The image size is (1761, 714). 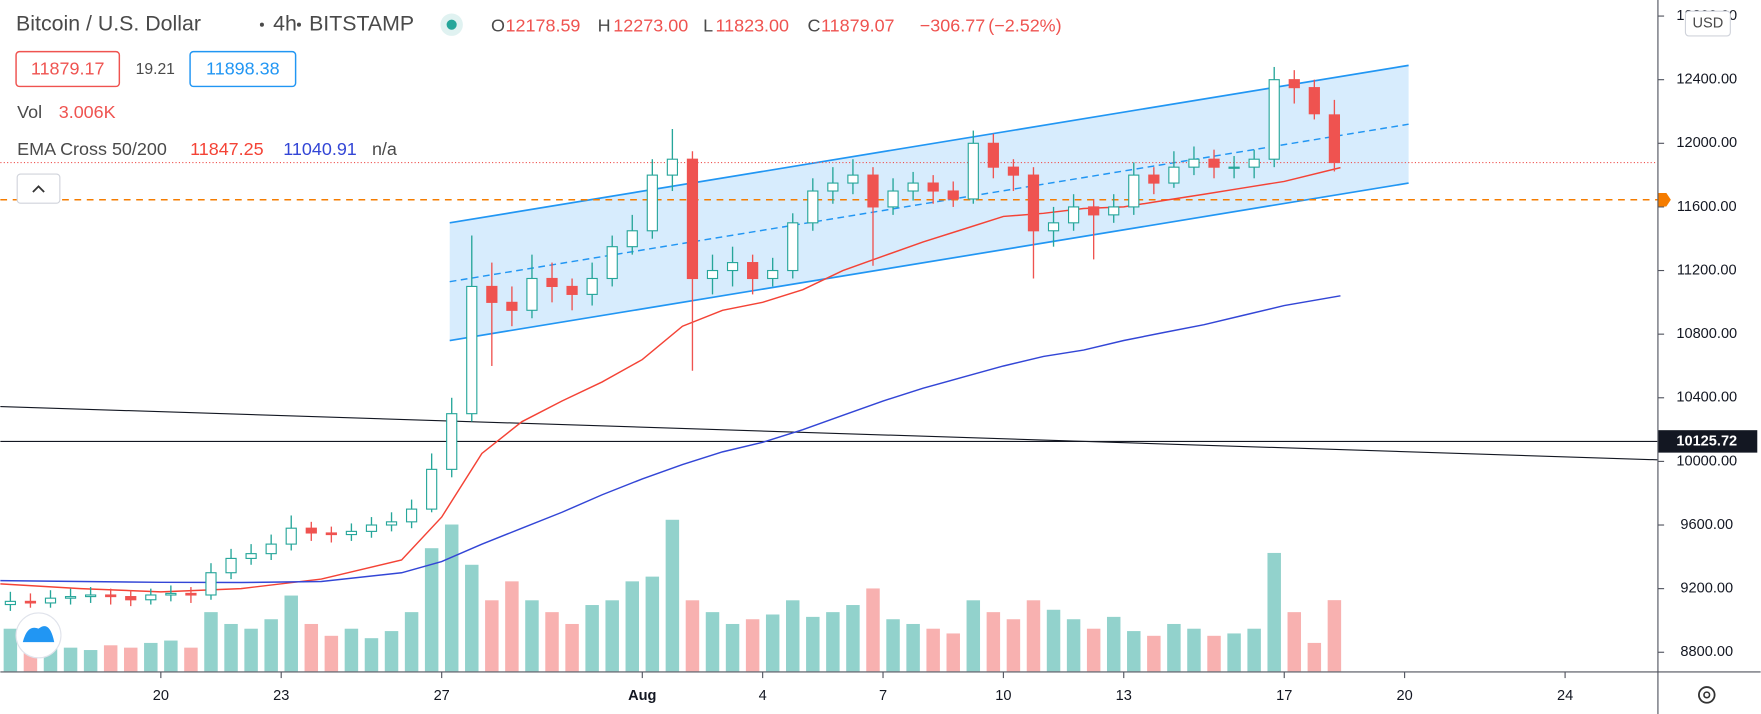 I want to click on currency: USD, so click(x=1707, y=23).